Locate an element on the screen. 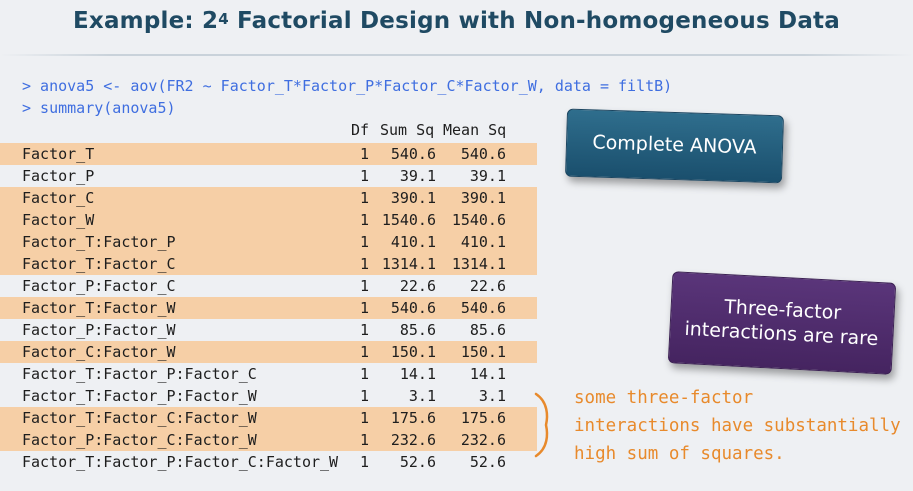 The image size is (913, 491). complete-anova-callout: Complete ANOVA is located at coordinates (674, 146).